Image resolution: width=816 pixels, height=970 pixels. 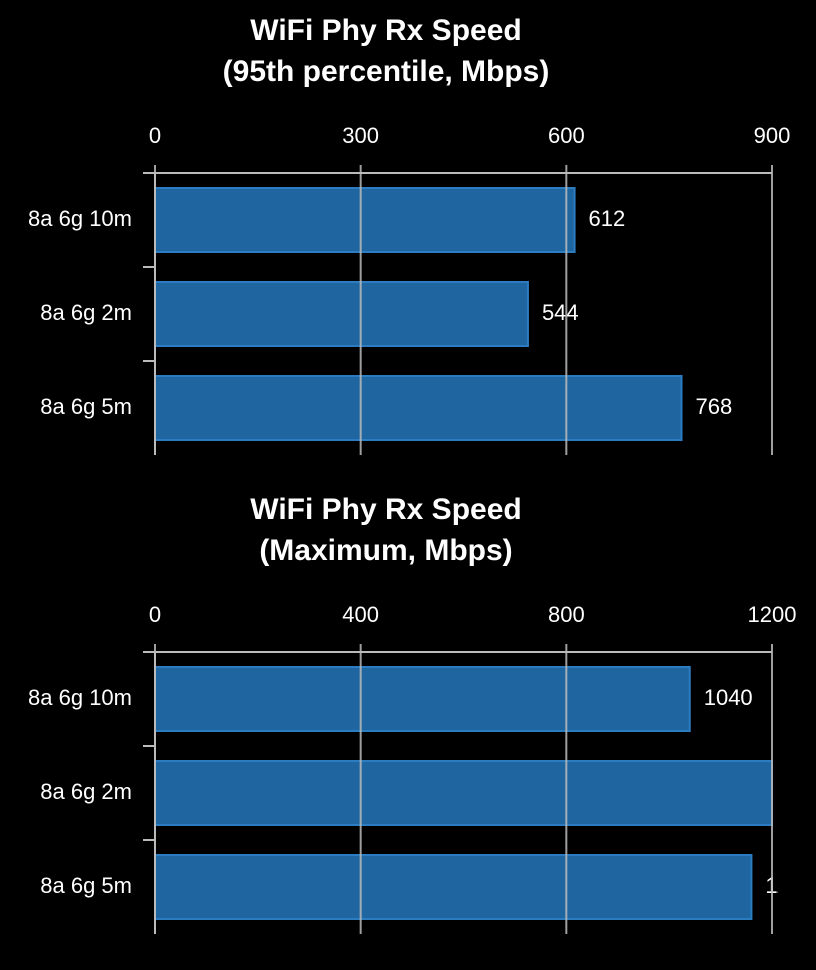 I want to click on x-tick-label: 800, so click(x=566, y=614).